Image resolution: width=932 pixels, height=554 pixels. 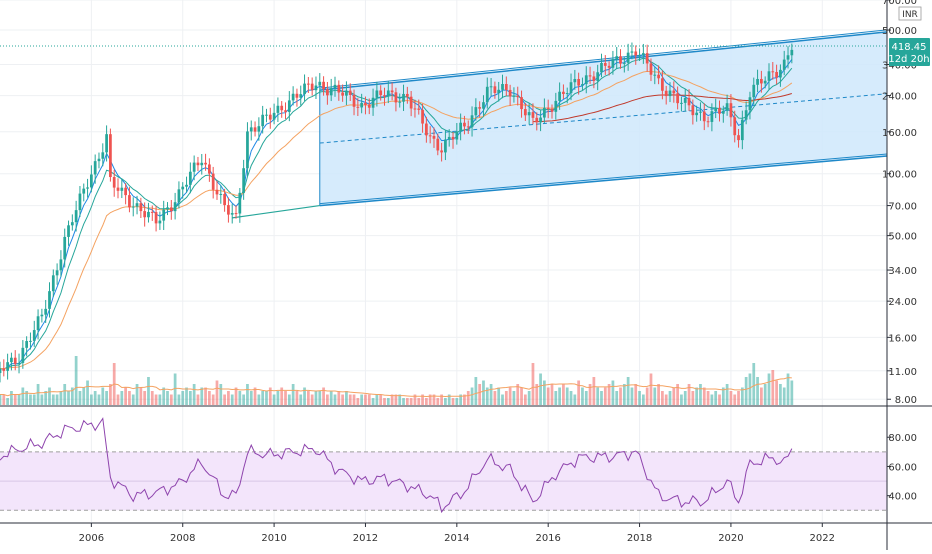 I want to click on support-trendline, so click(x=276, y=211).